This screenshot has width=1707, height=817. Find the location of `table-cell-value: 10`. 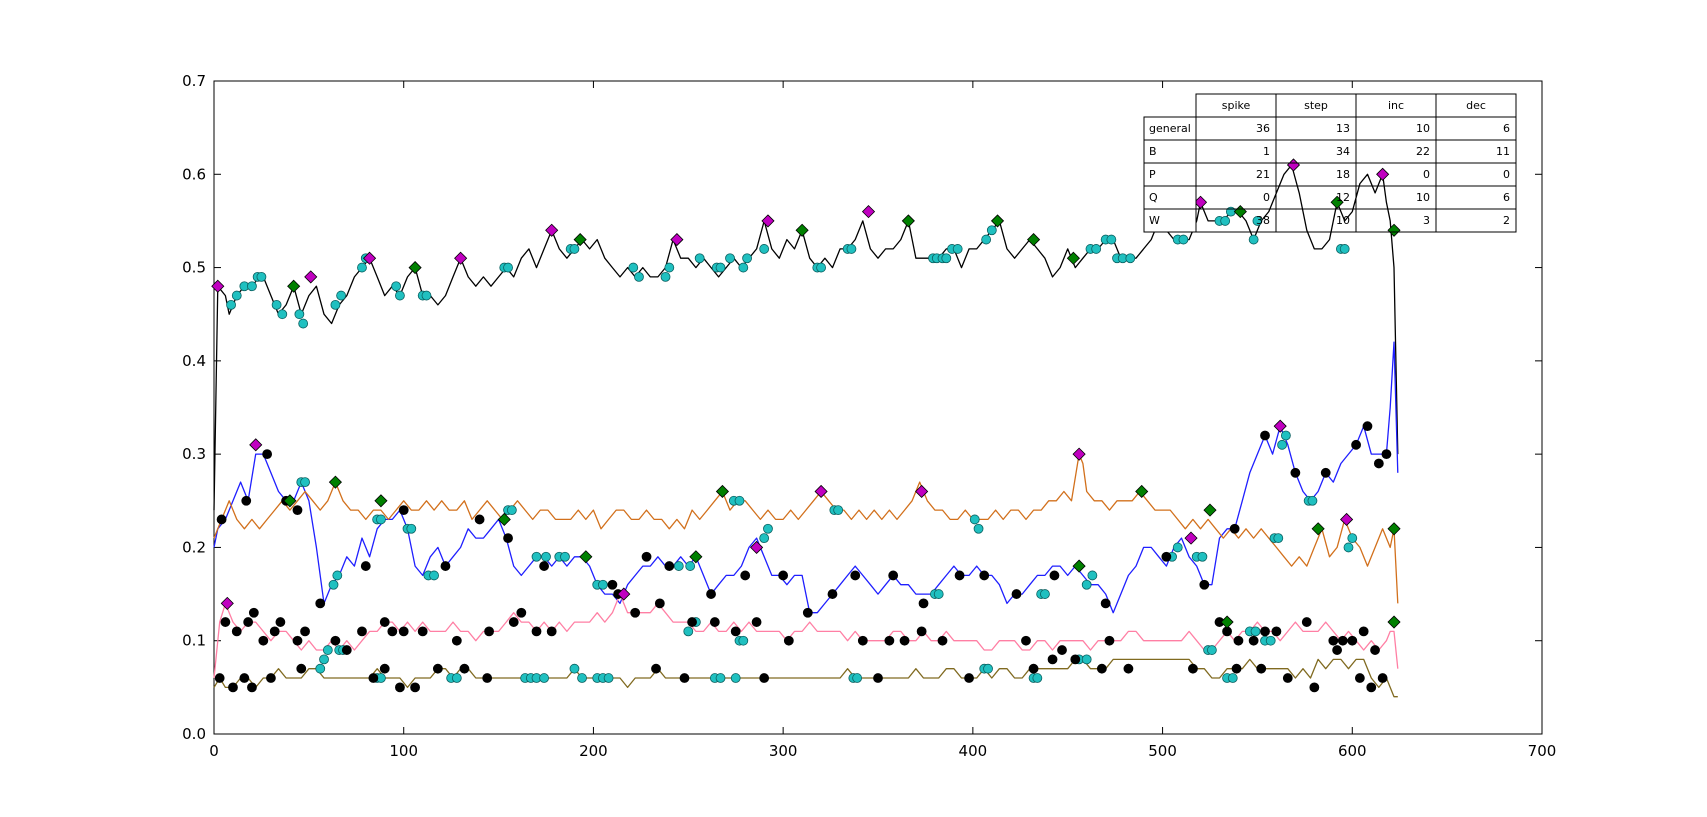

table-cell-value: 10 is located at coordinates (1423, 197).